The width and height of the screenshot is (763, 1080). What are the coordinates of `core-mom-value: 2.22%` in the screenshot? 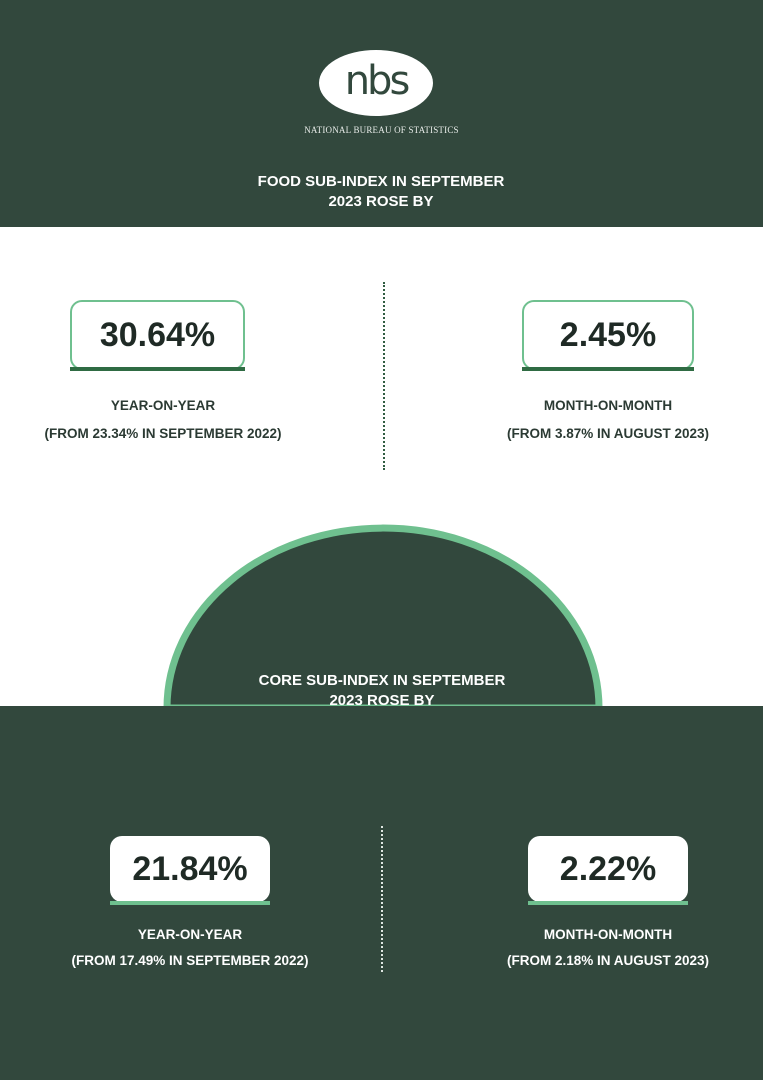 It's located at (608, 868).